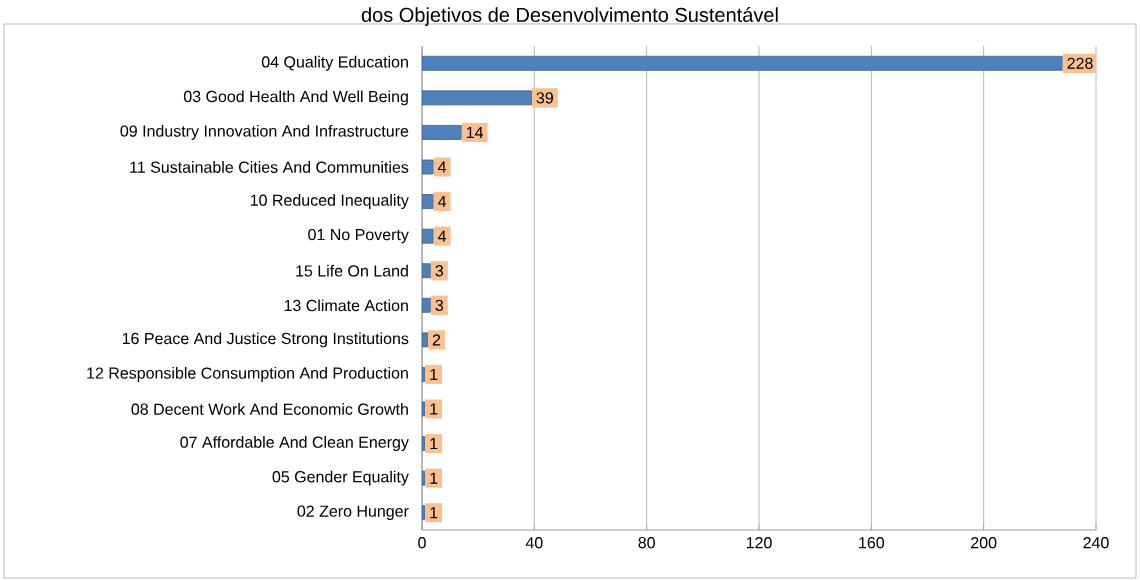 The height and width of the screenshot is (580, 1140). I want to click on y-tick-label: 01 No Poverty, so click(358, 236).